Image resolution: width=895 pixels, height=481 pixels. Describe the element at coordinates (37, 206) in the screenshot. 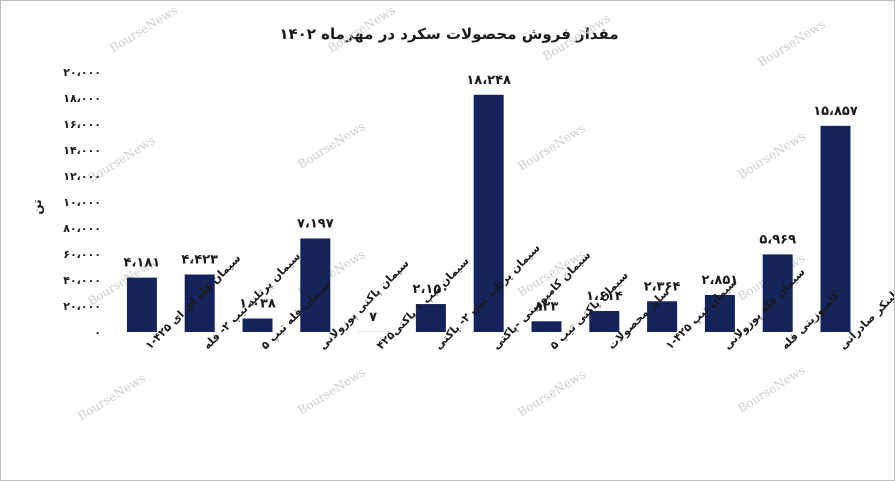

I see `y-axis-label: تن` at that location.